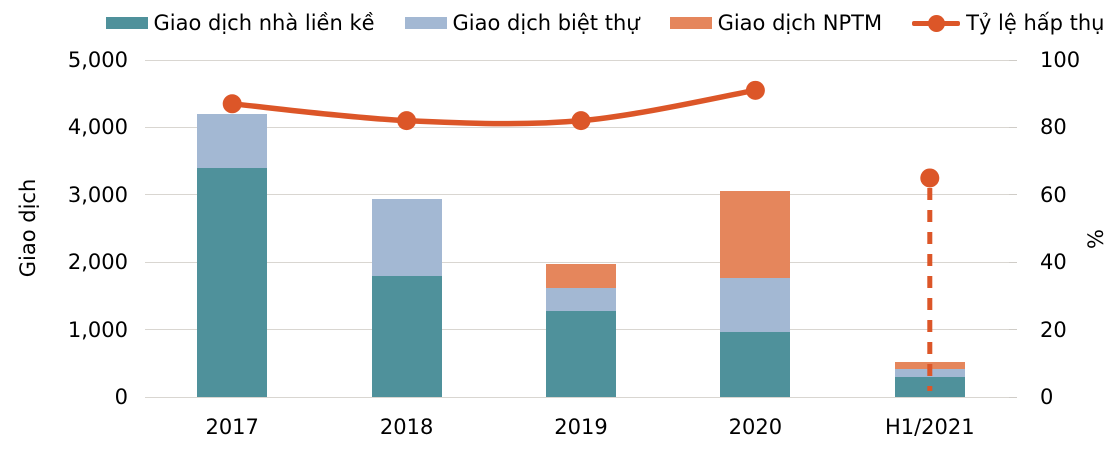 This screenshot has width=1116, height=456. What do you see at coordinates (97, 262) in the screenshot?
I see `y-tick-label: 2,000` at bounding box center [97, 262].